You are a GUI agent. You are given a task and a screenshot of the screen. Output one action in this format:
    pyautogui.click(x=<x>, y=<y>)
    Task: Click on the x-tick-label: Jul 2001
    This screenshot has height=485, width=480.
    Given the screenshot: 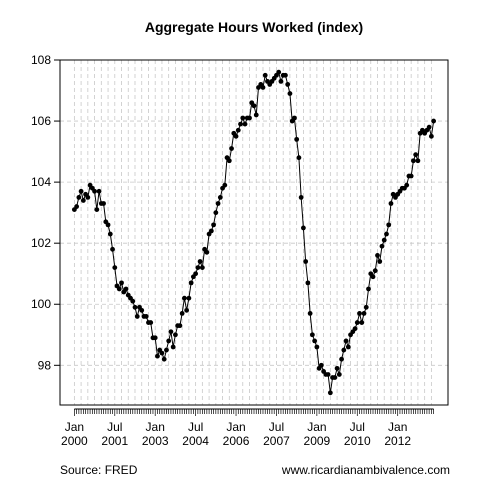 What is the action you would take?
    pyautogui.click(x=114, y=434)
    